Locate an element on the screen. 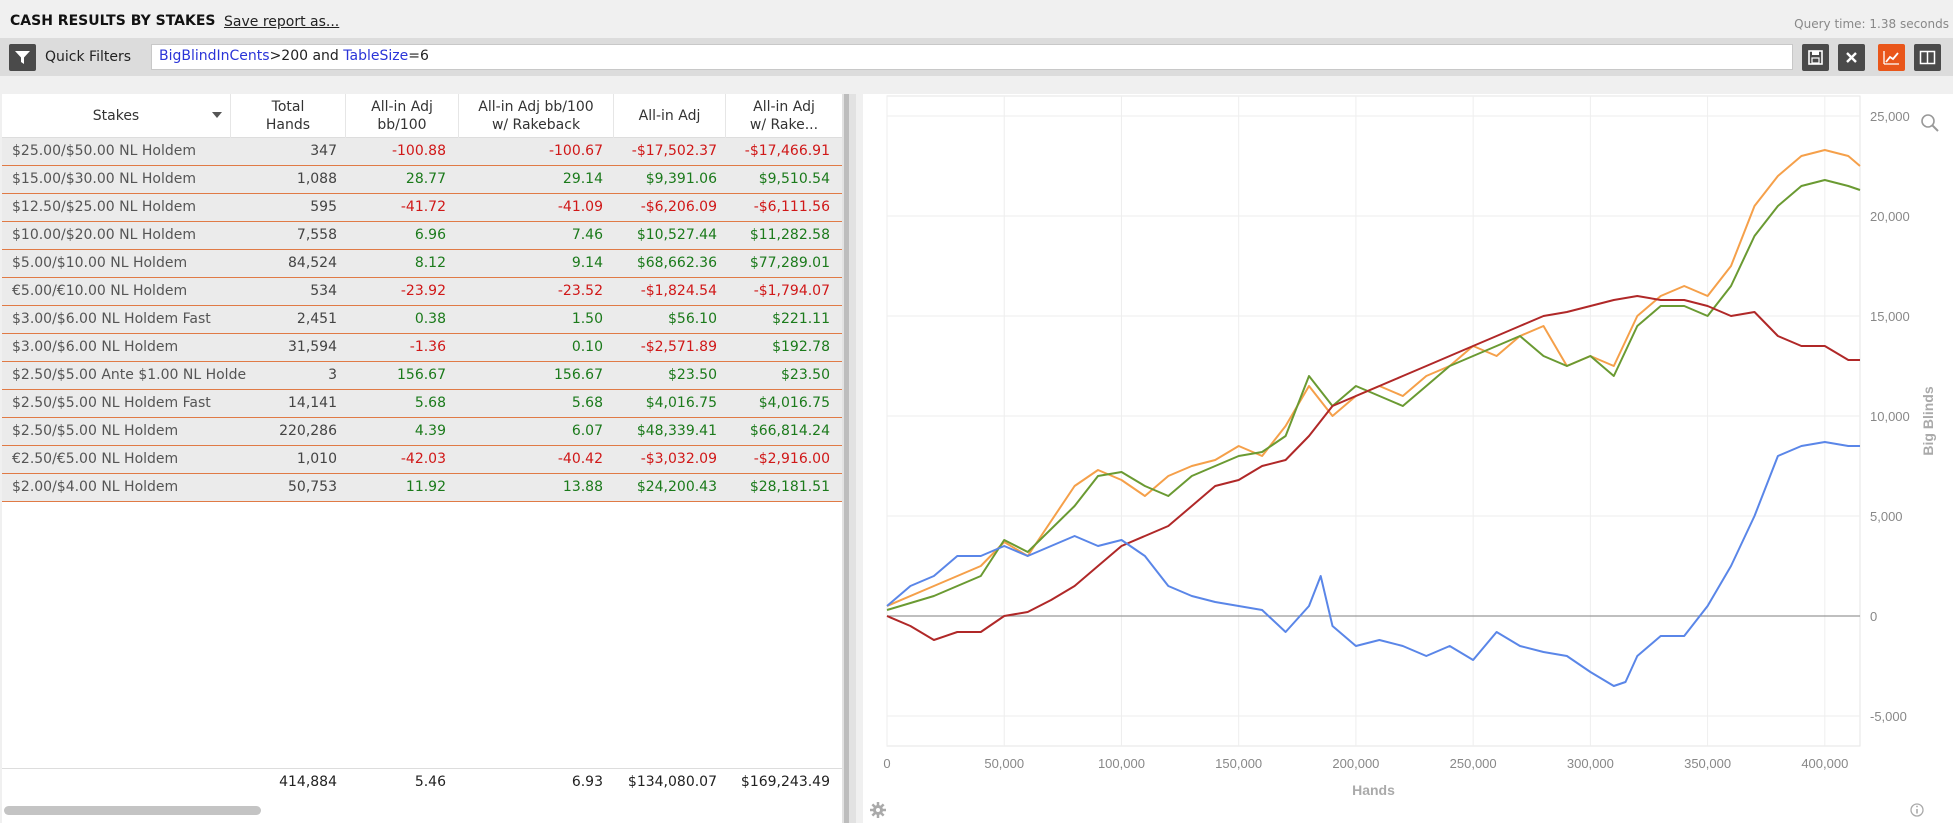 This screenshot has width=1953, height=823. column-header-stakes: Stakes is located at coordinates (116, 116).